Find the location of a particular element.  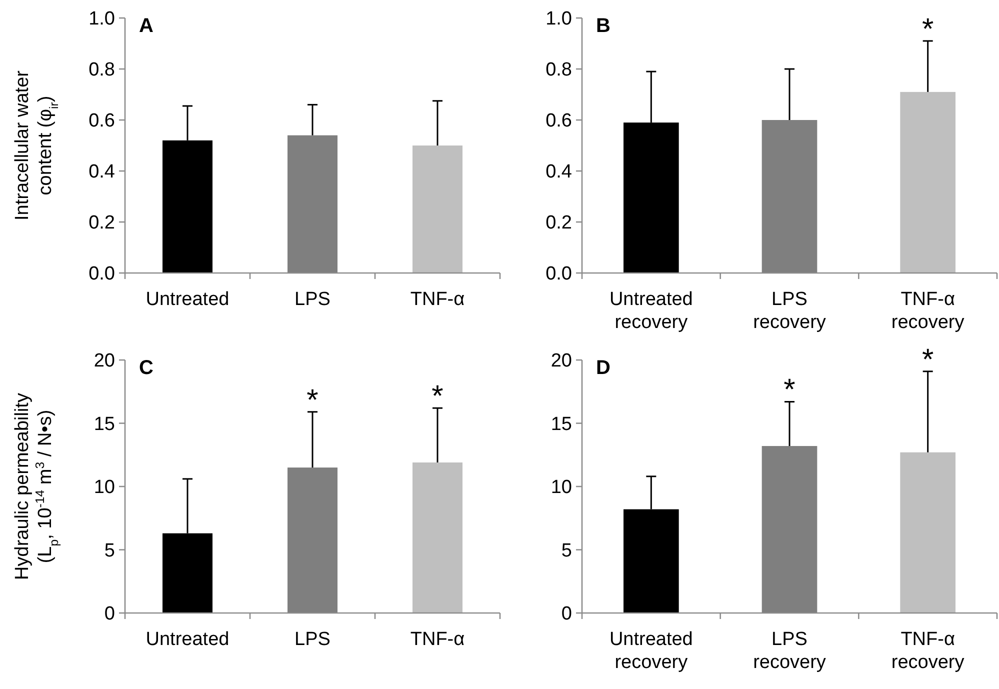

chart-title: D is located at coordinates (603, 368).